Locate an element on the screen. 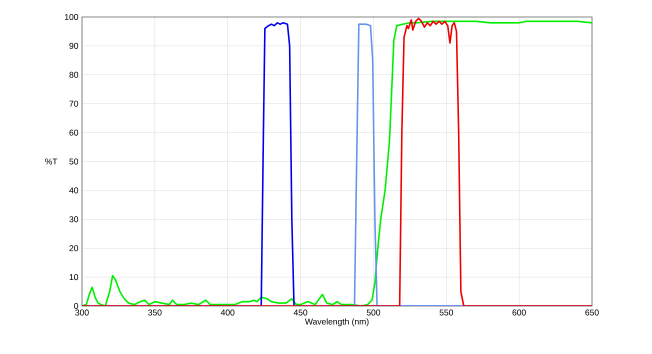 The image size is (652, 354). y-tick-label: 20 is located at coordinates (73, 248).